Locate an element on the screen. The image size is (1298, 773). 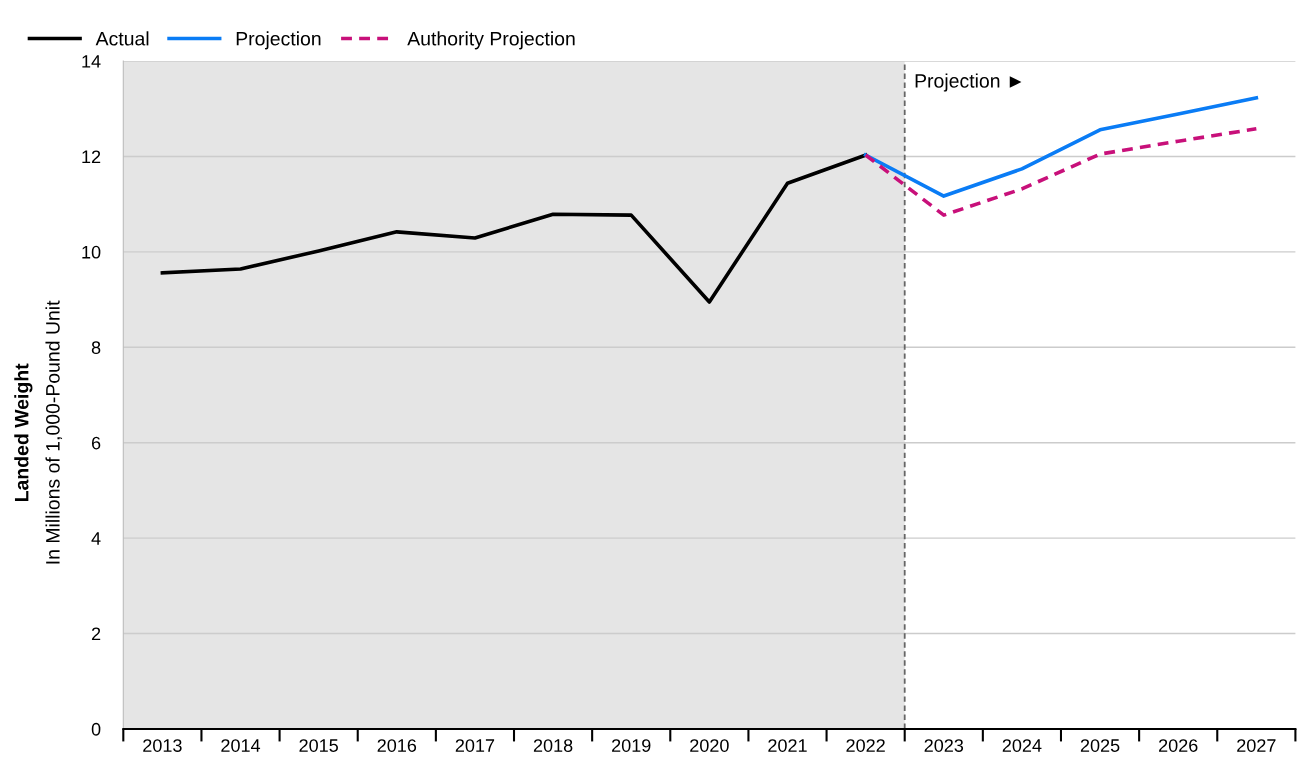
x-tick-label: 2024 is located at coordinates (1022, 745).